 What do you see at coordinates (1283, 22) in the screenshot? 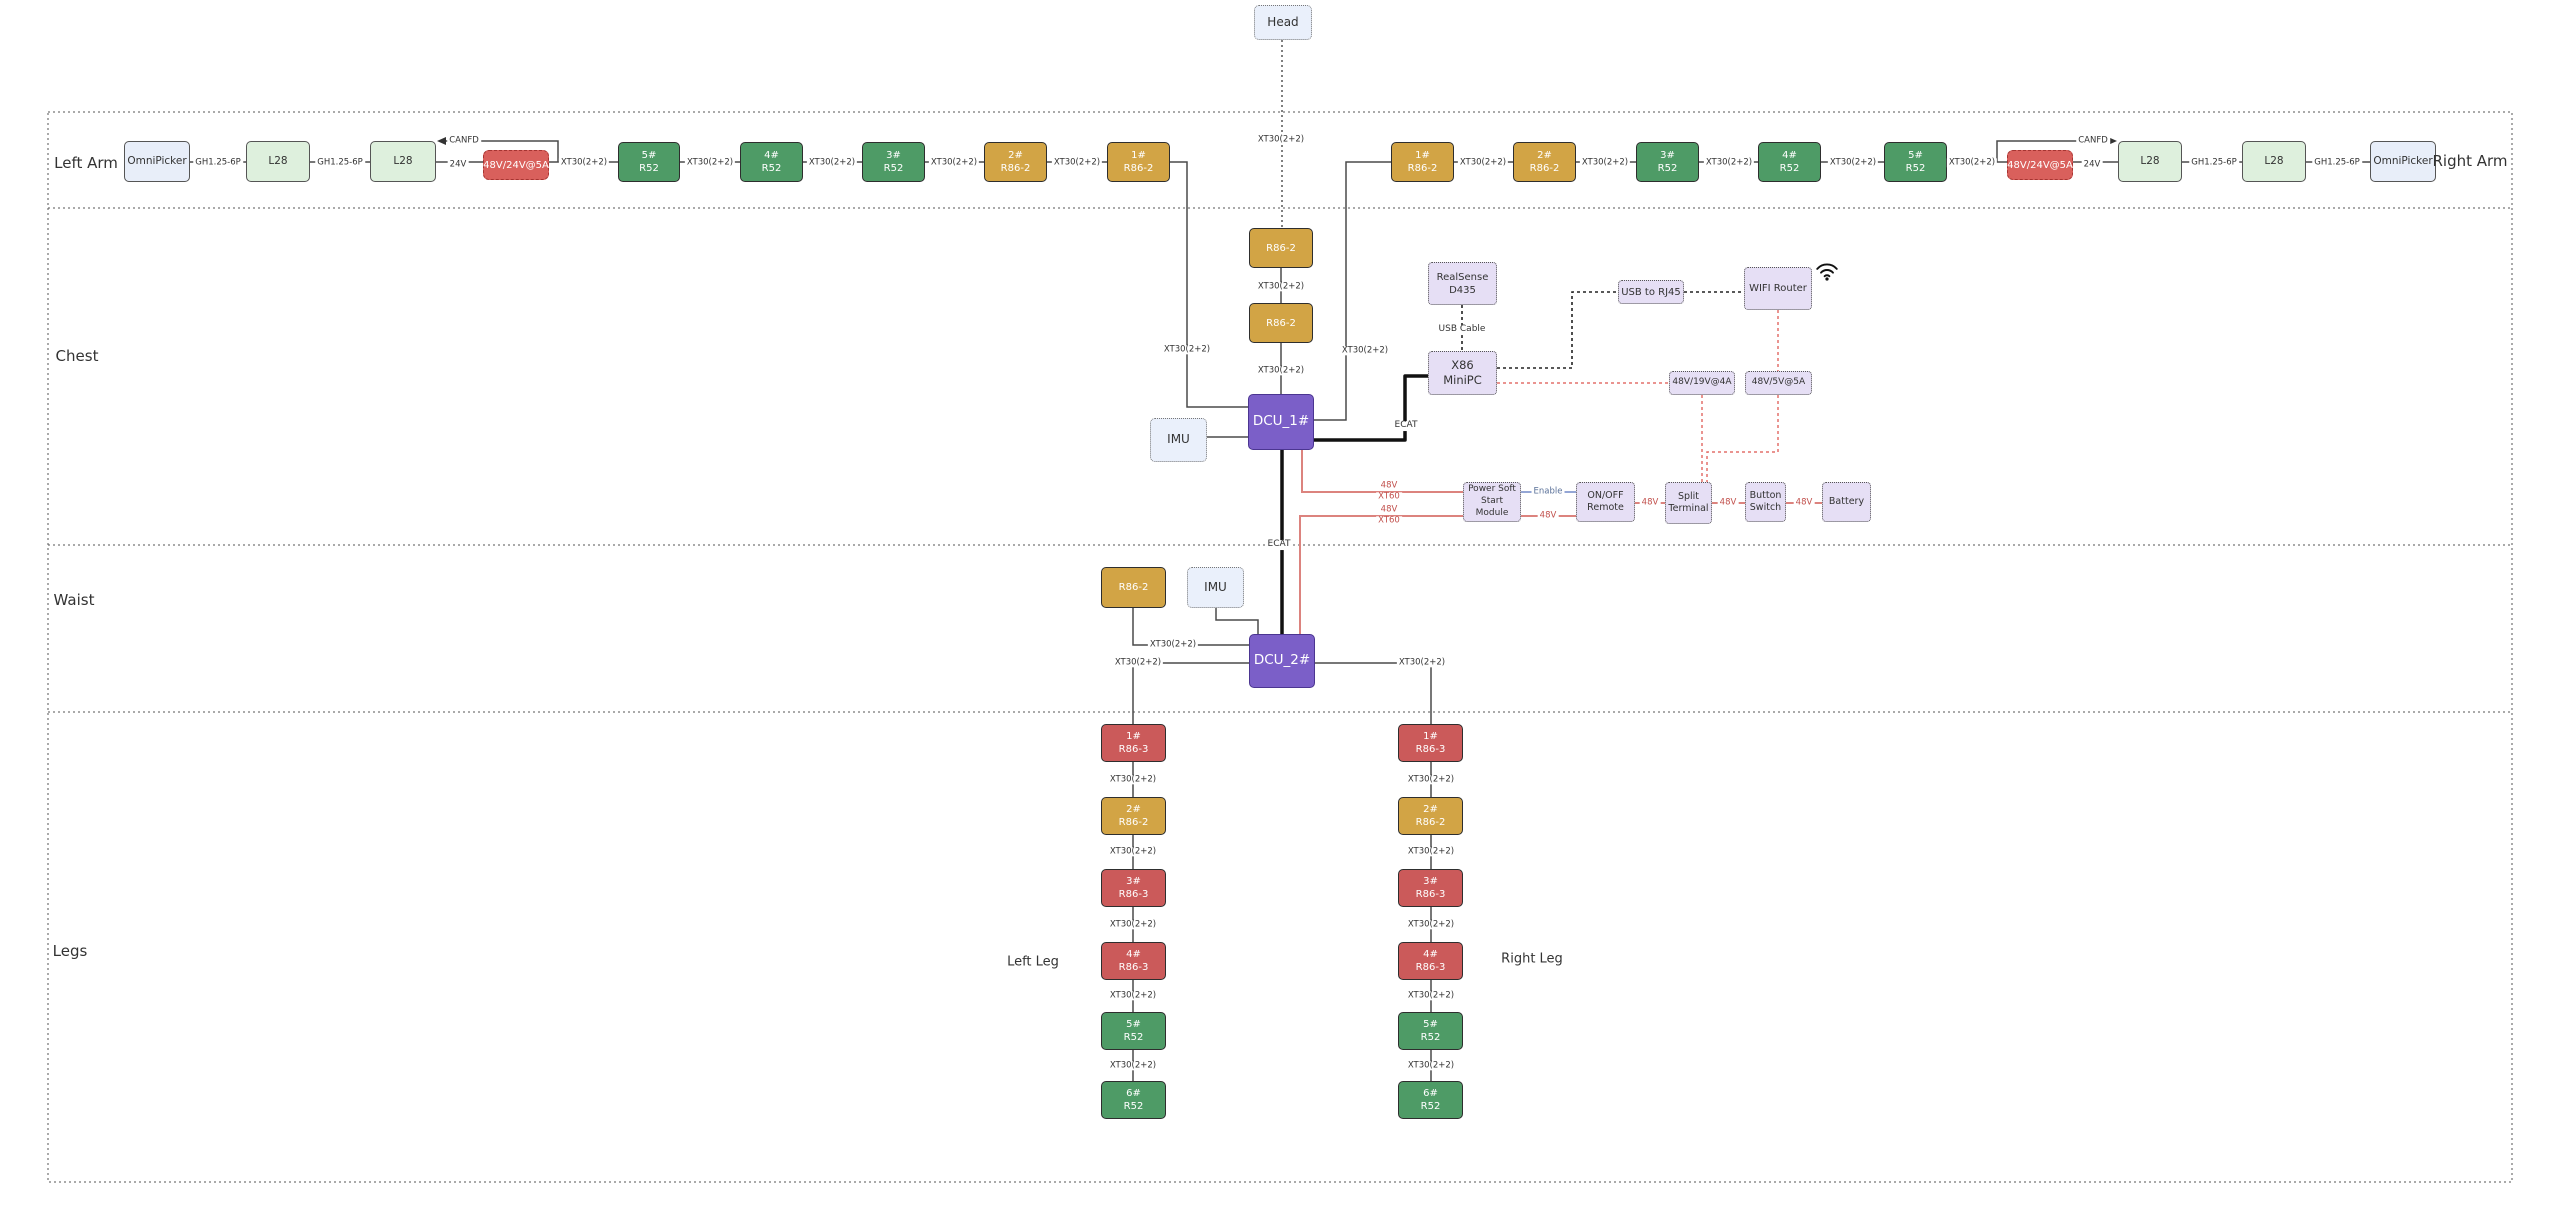
I see `head-box: Head` at bounding box center [1283, 22].